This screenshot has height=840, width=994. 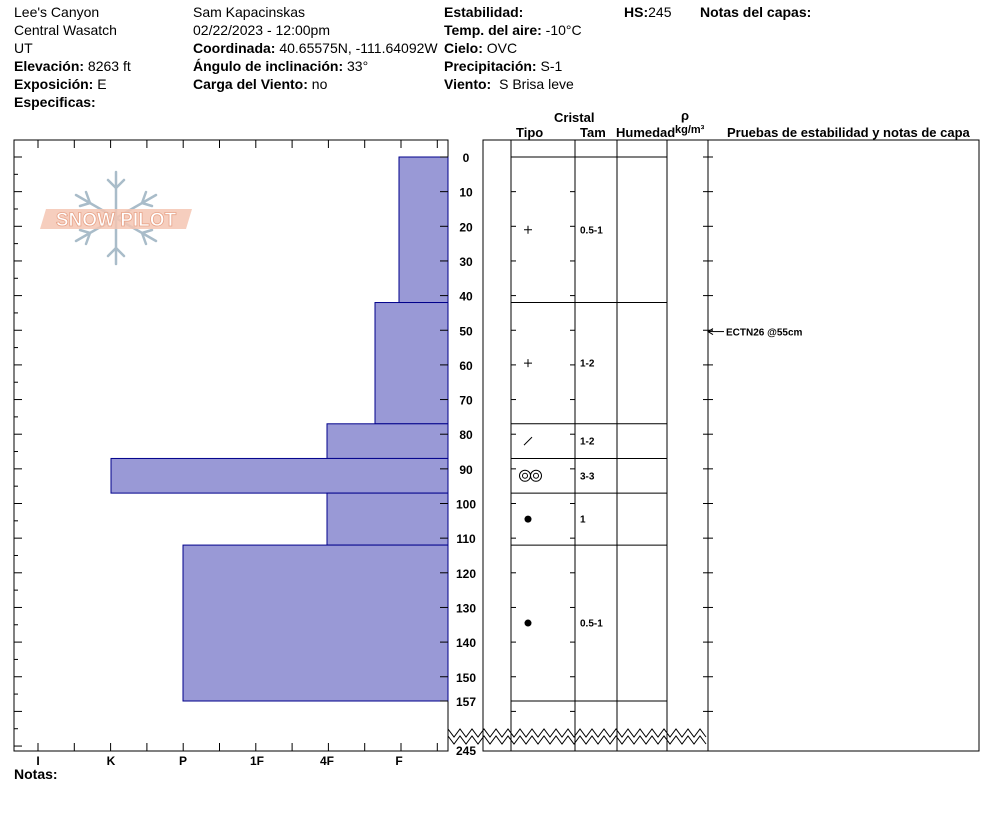 I want to click on depth-label: 120, so click(x=466, y=574).